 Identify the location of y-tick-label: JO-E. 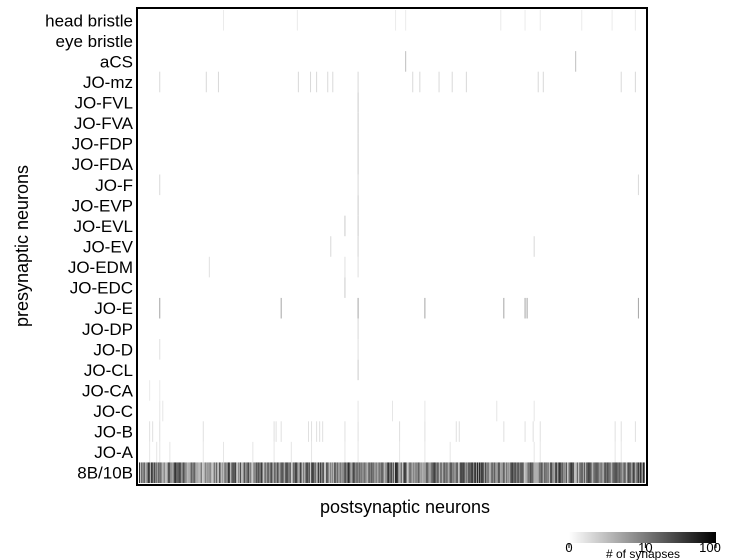
(113, 308).